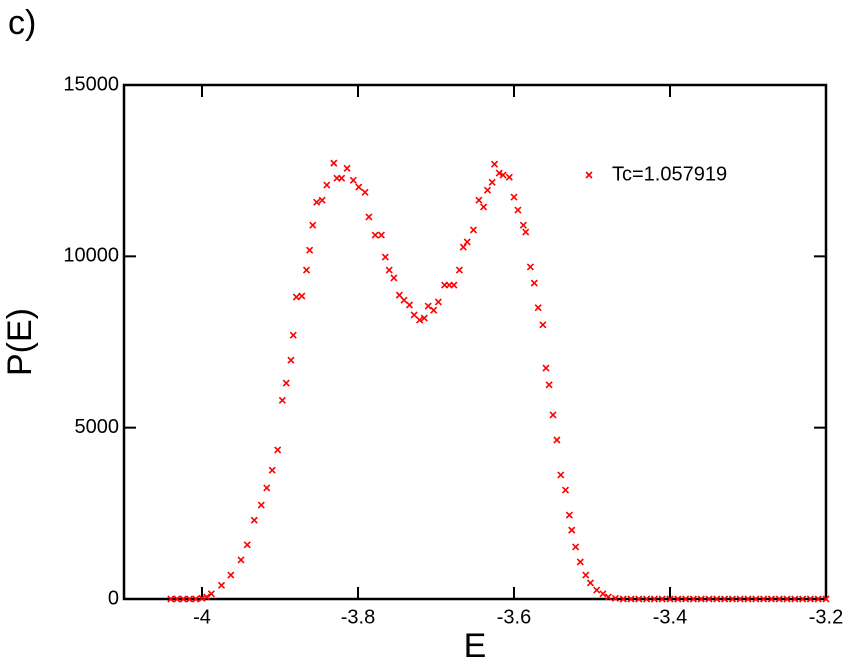  What do you see at coordinates (826, 617) in the screenshot?
I see `x-tick-label: -3.2` at bounding box center [826, 617].